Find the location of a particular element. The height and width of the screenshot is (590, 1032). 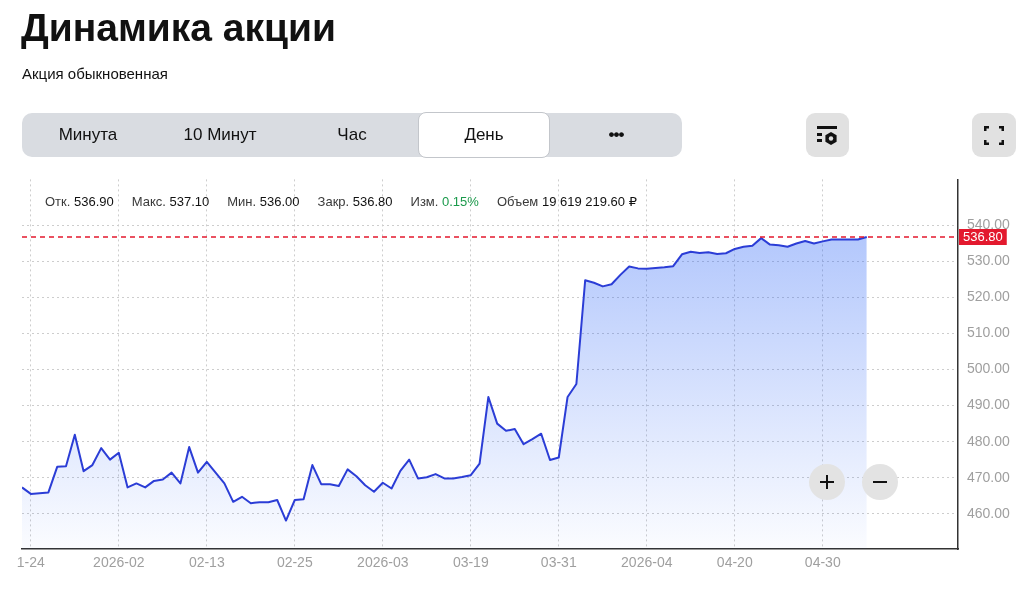

x-tick-label: 04-30 is located at coordinates (822, 562).